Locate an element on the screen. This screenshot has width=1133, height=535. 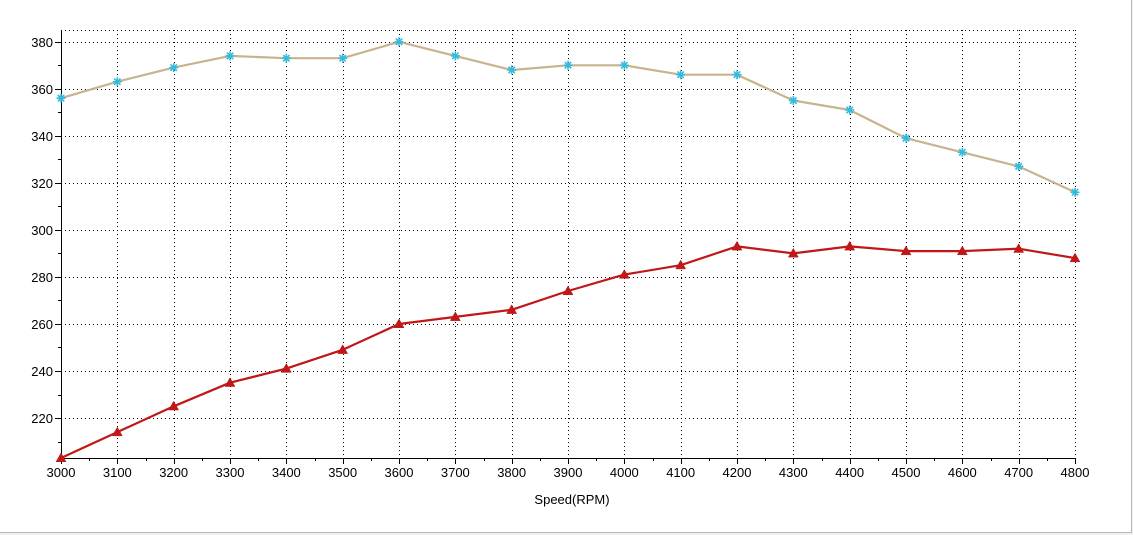
x-tick-label: 3600 is located at coordinates (399, 472).